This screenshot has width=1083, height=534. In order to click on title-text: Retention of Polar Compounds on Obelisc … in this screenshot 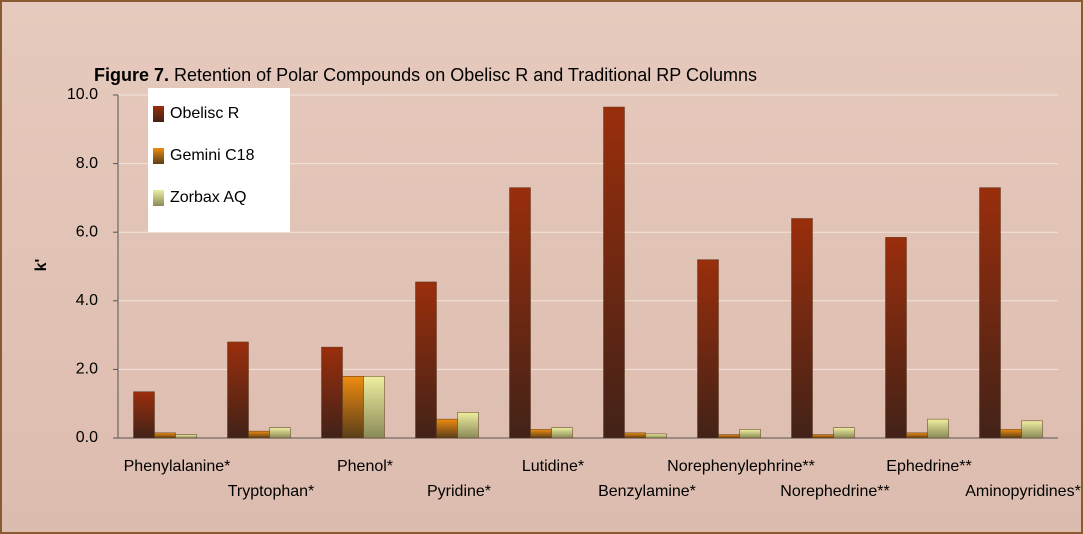, I will do `click(465, 75)`.